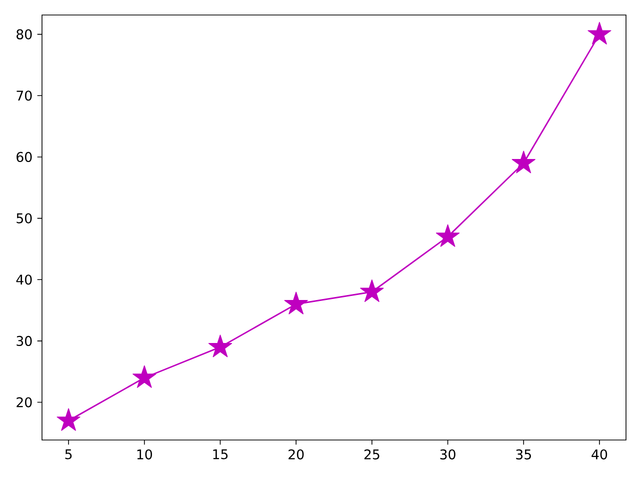 This screenshot has height=480, width=640. What do you see at coordinates (144, 454) in the screenshot?
I see `x-tick-label: 10` at bounding box center [144, 454].